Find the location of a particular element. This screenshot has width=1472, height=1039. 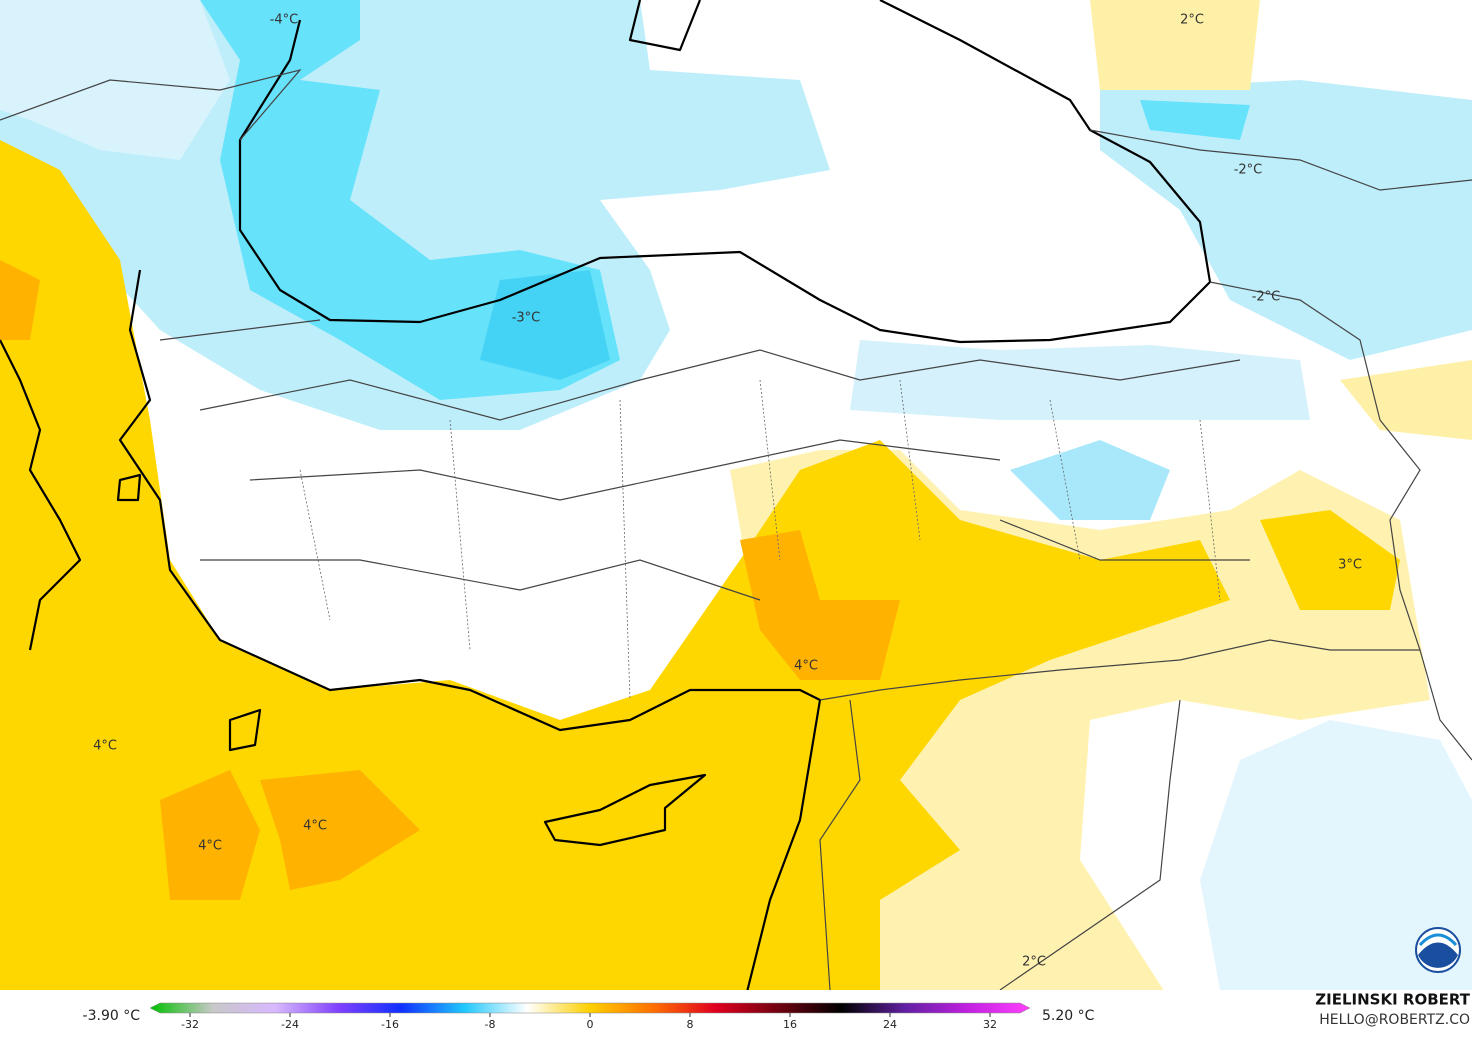

temp-label: 3°C is located at coordinates (1350, 565).